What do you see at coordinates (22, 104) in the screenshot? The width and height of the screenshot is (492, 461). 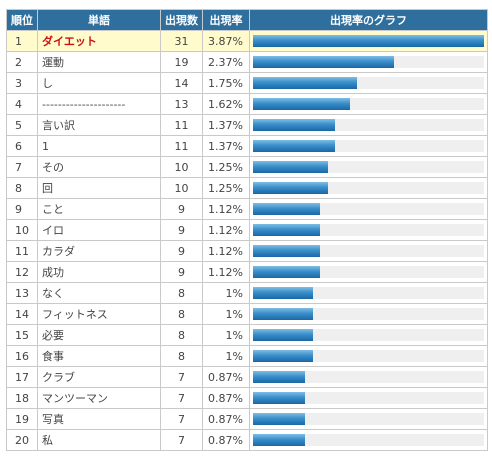 I see `rank-cell: 4` at bounding box center [22, 104].